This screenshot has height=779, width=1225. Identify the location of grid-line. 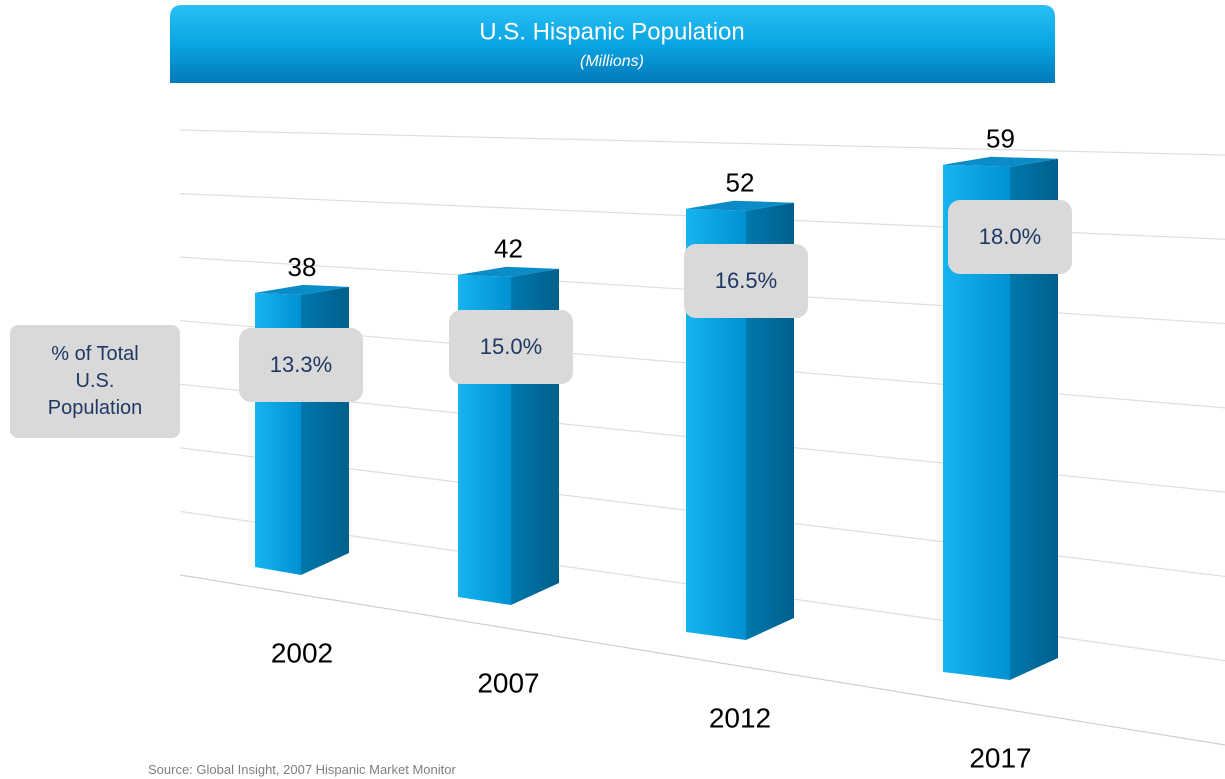
(702, 142).